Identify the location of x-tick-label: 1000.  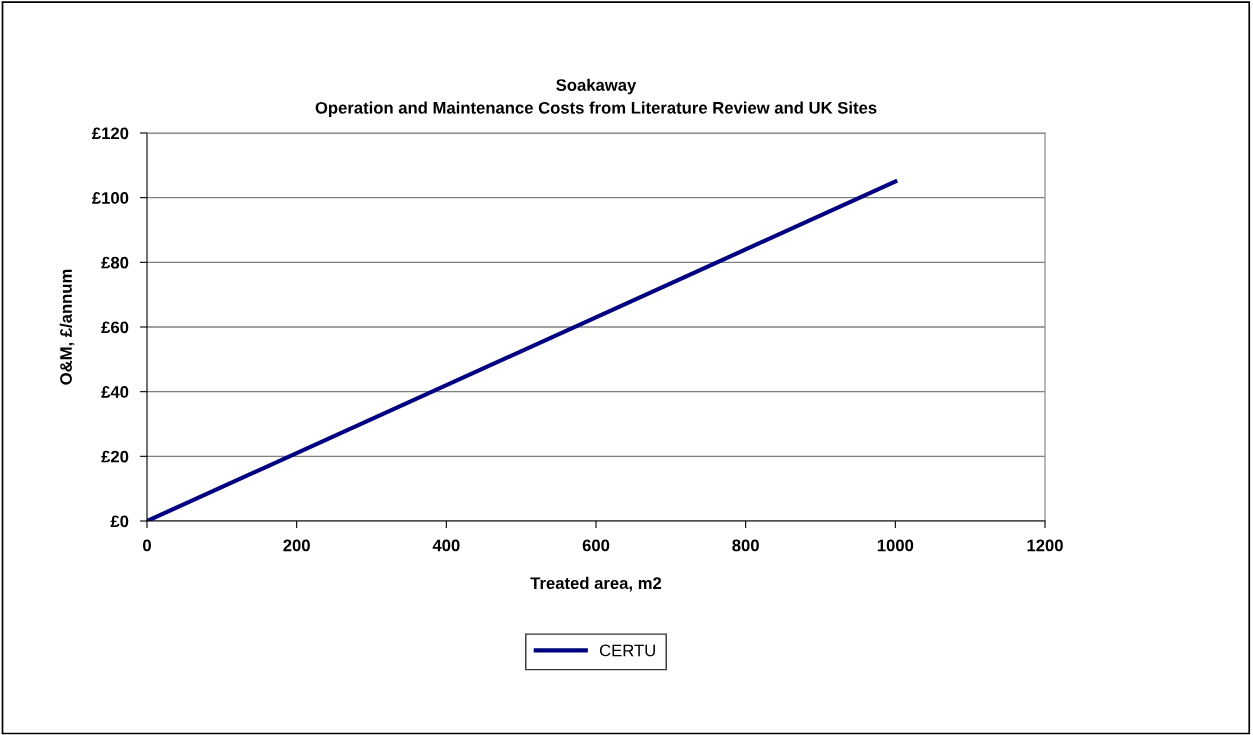
(895, 545).